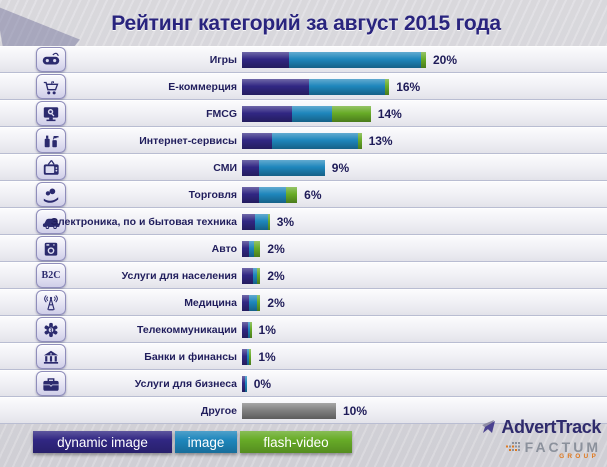 The image size is (607, 467). Describe the element at coordinates (579, 456) in the screenshot. I see `factum-group-text: GROUP` at that location.